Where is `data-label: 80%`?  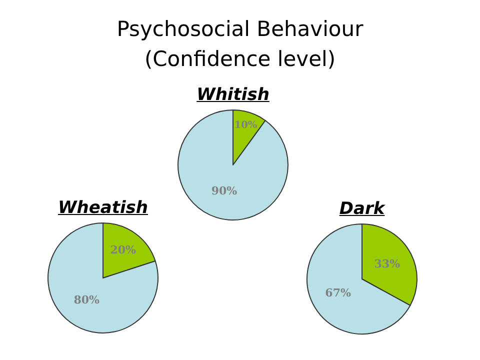 data-label: 80% is located at coordinates (87, 300).